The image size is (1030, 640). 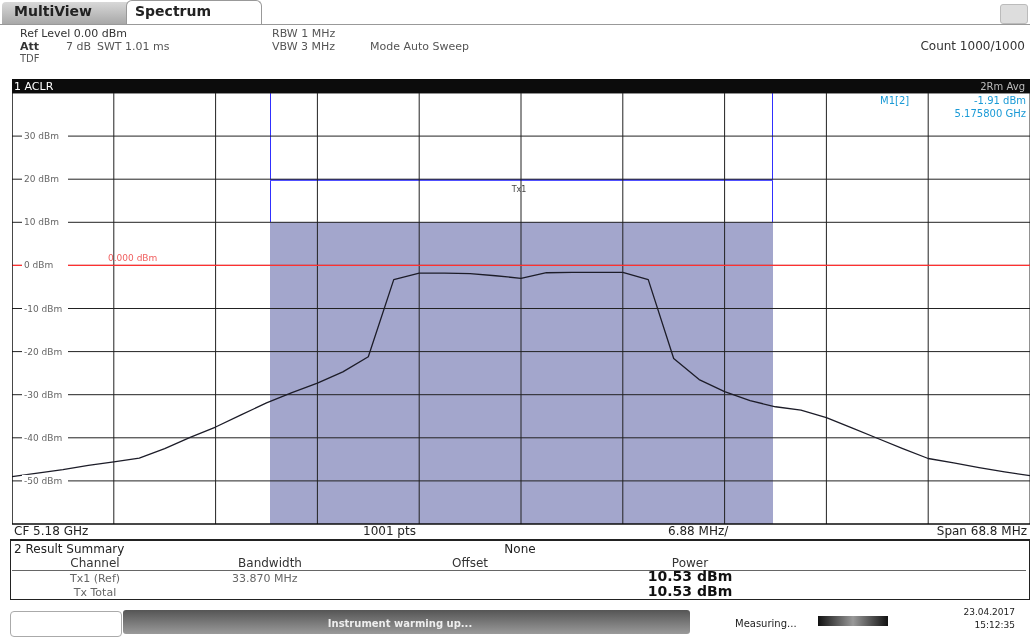 I want to click on annotation: Span 68.8 MHz, so click(x=981, y=531).